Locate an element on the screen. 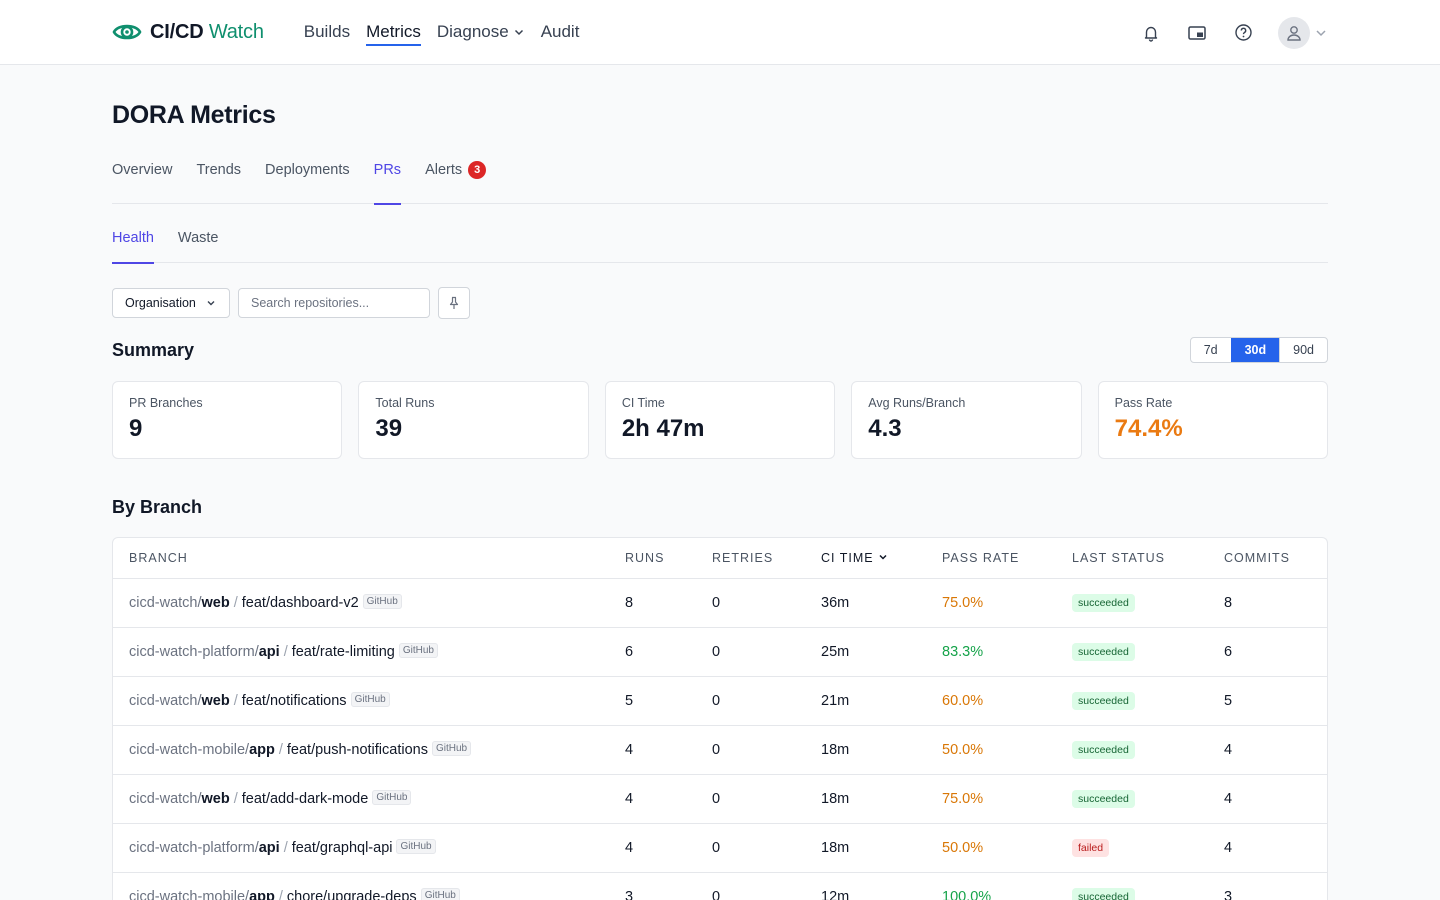  pin-button is located at coordinates (454, 303).